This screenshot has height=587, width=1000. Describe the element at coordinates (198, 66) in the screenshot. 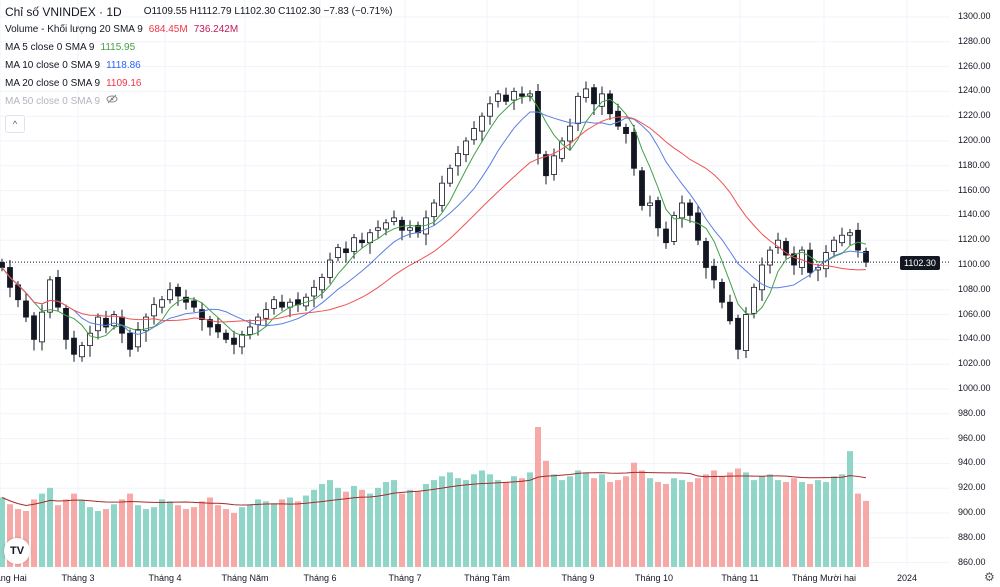

I see `indicator-ma10: MA 10 close 0 SMA 9 1118.86` at that location.